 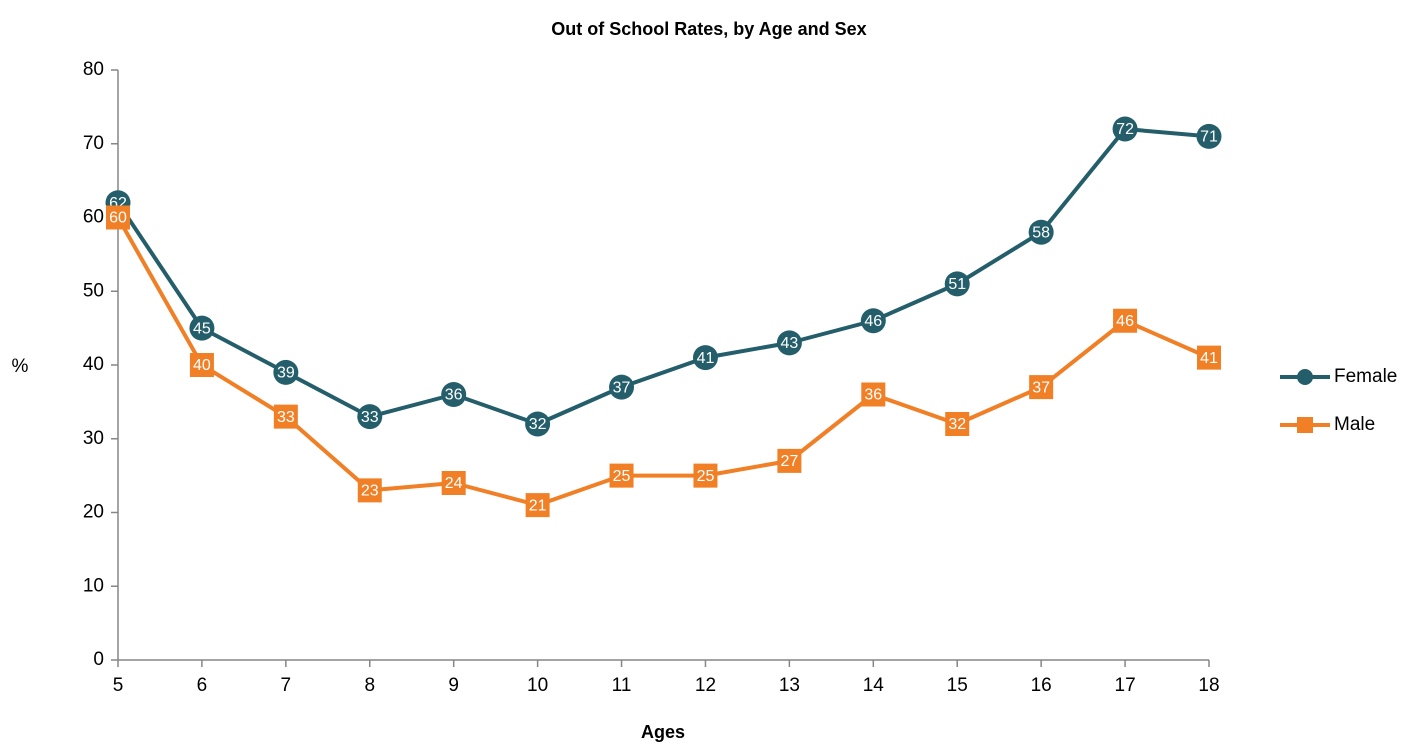 What do you see at coordinates (874, 685) in the screenshot?
I see `x-tick-label: 14` at bounding box center [874, 685].